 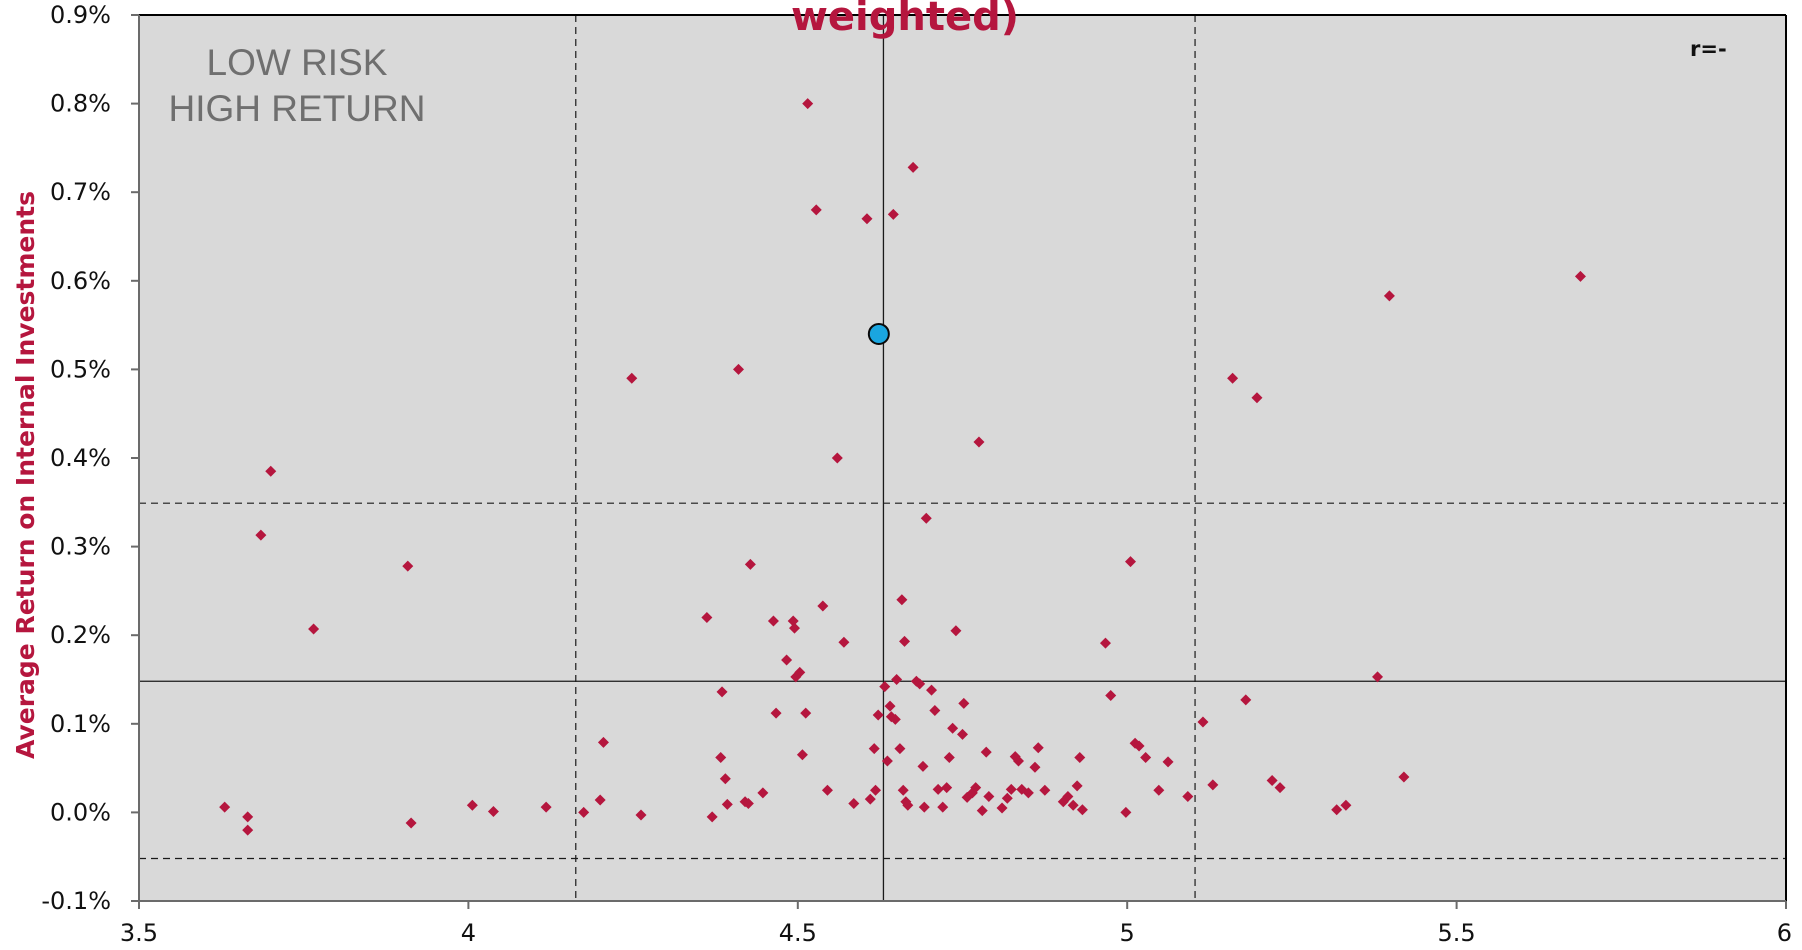 I want to click on x-tick-label: 3.5, so click(x=139, y=933).